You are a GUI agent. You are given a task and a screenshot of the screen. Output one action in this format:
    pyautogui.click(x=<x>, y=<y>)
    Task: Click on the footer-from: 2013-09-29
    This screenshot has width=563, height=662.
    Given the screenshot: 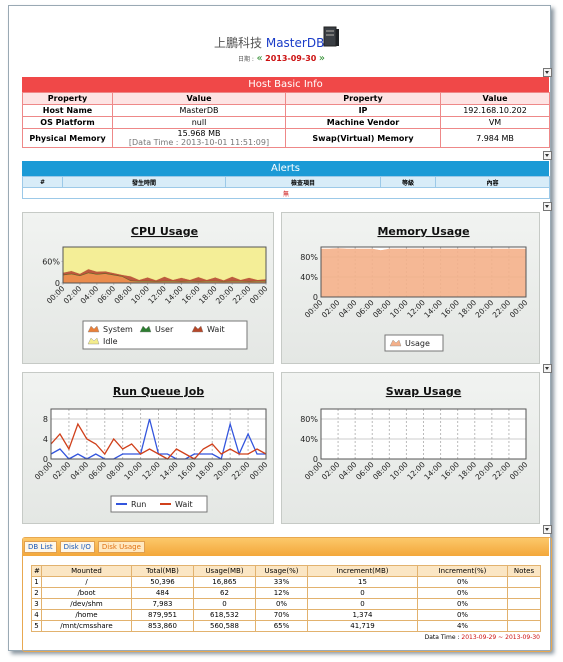 What is the action you would take?
    pyautogui.click(x=479, y=637)
    